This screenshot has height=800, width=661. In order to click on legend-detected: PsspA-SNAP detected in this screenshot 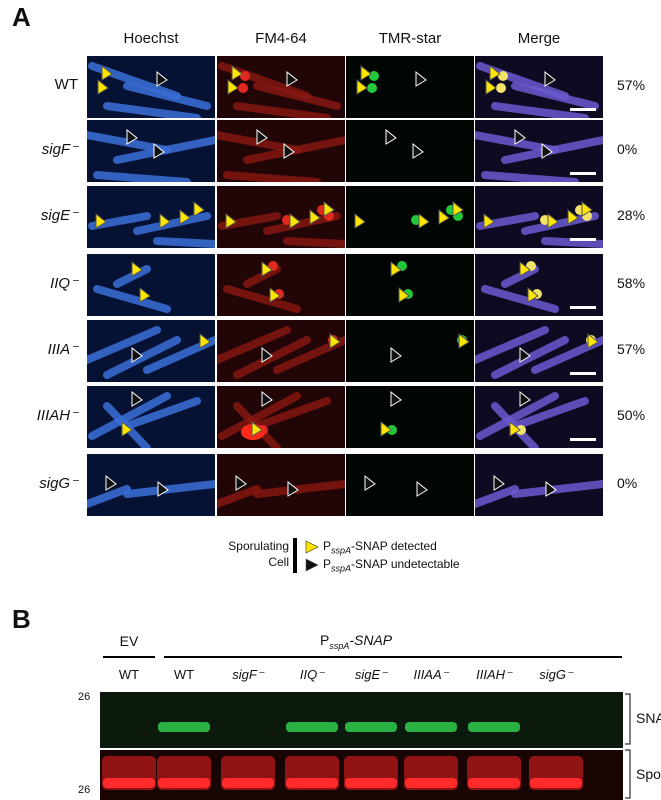, I will do `click(380, 547)`.